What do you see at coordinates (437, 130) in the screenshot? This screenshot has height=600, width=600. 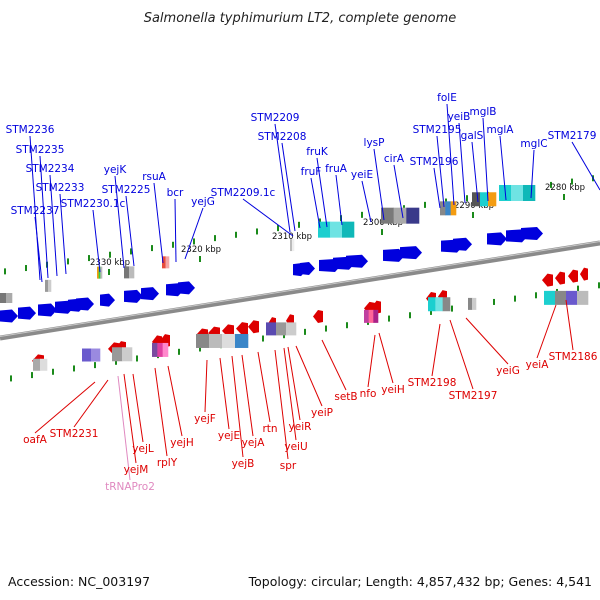 I see `forward-gene-label: STM2195` at bounding box center [437, 130].